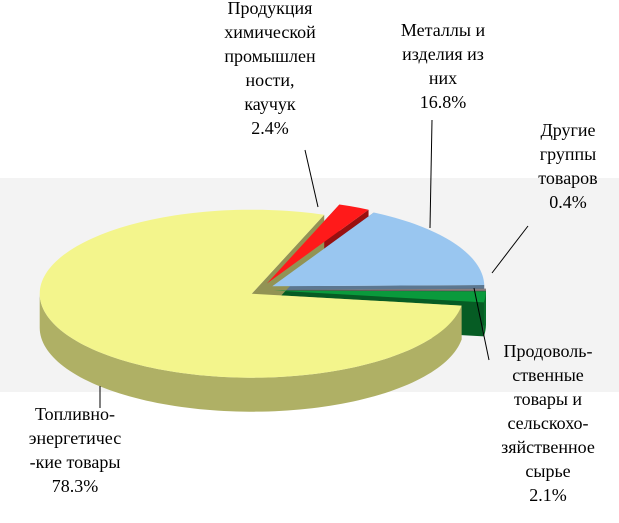 This screenshot has width=619, height=523. I want to click on label-line: Металлы и, so click(443, 30).